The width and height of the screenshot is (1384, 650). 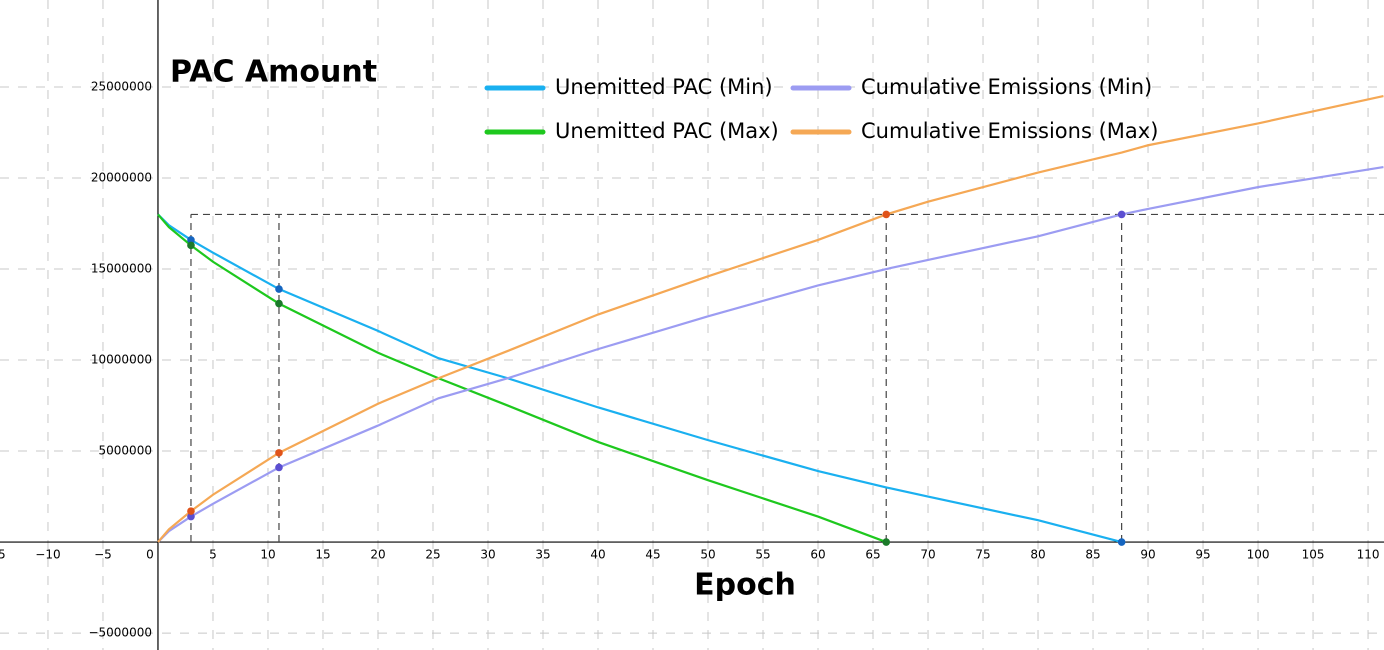 I want to click on x-tick-label: −10, so click(x=47, y=555).